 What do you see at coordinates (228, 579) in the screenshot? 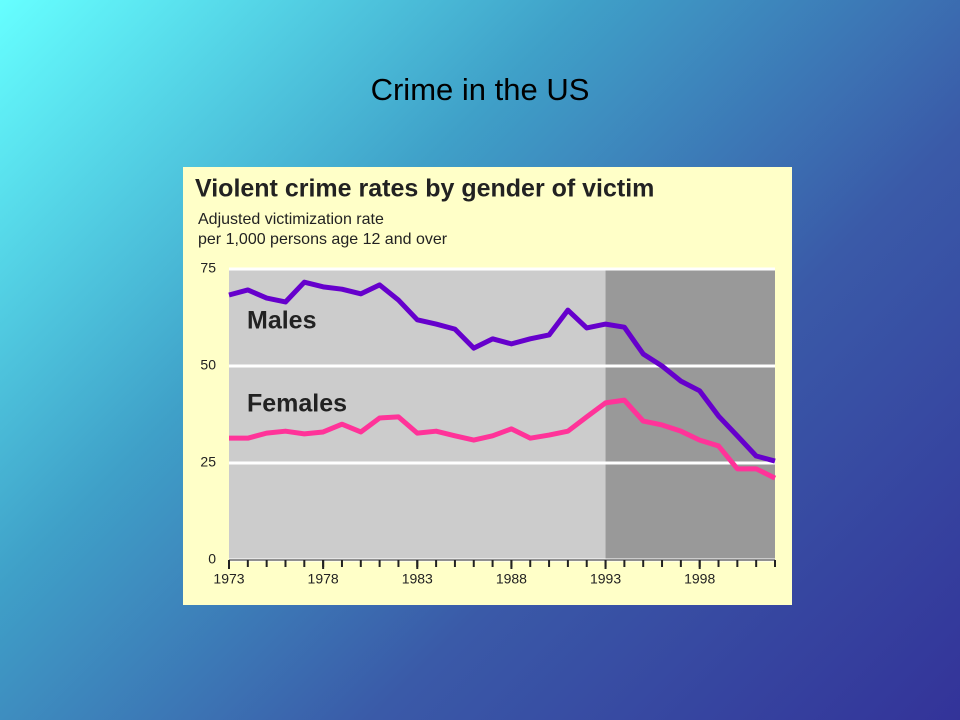
I see `x-tick-label: 1973` at bounding box center [228, 579].